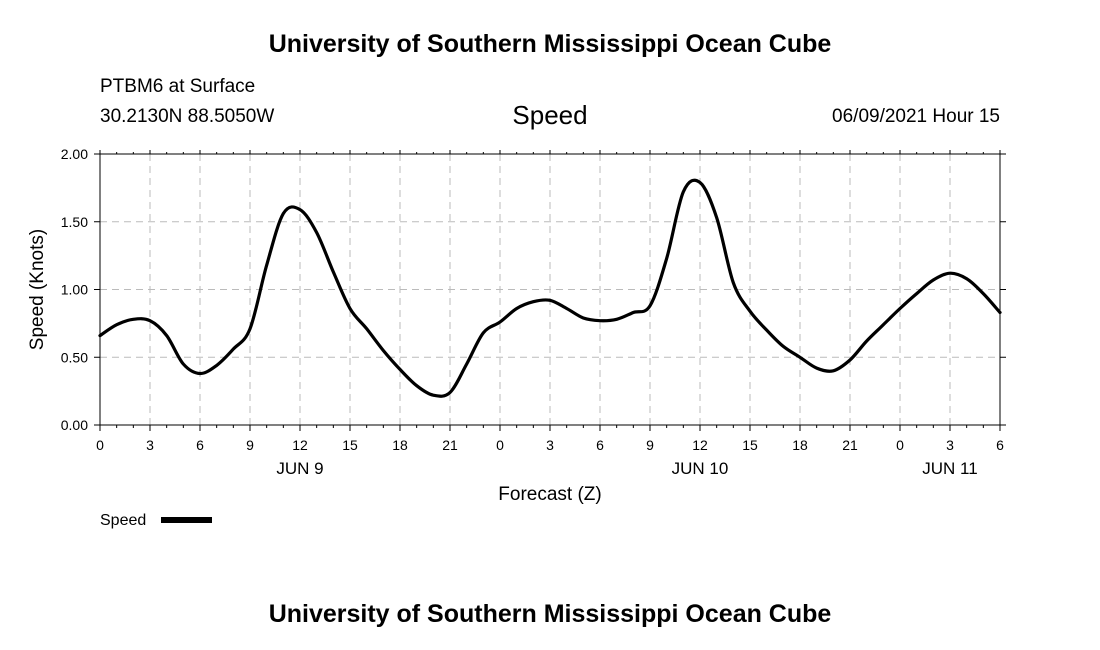  What do you see at coordinates (123, 520) in the screenshot?
I see `legend-label: Speed` at bounding box center [123, 520].